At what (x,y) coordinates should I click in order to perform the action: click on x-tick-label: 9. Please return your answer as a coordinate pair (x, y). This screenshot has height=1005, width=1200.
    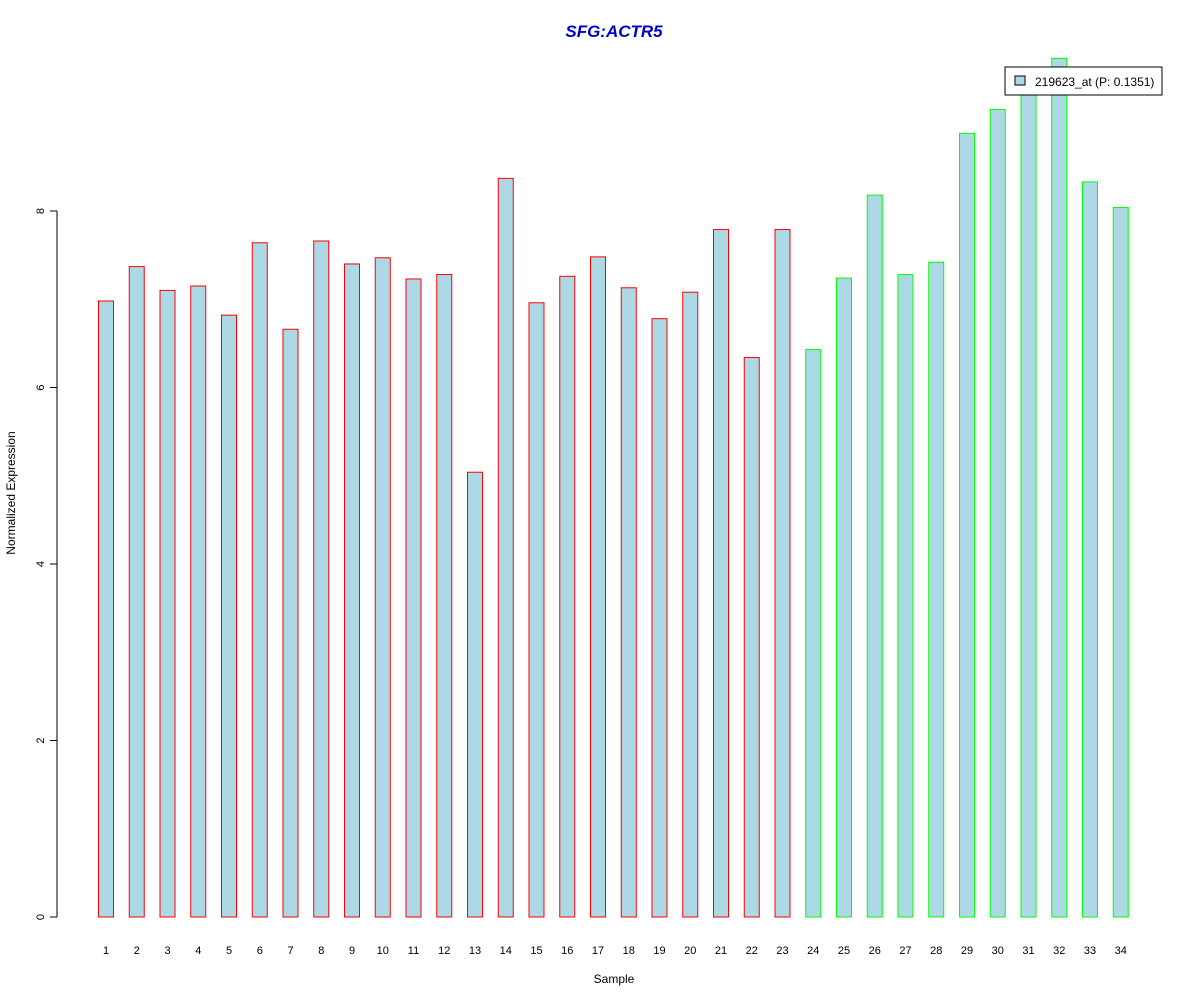
    Looking at the image, I should click on (352, 951).